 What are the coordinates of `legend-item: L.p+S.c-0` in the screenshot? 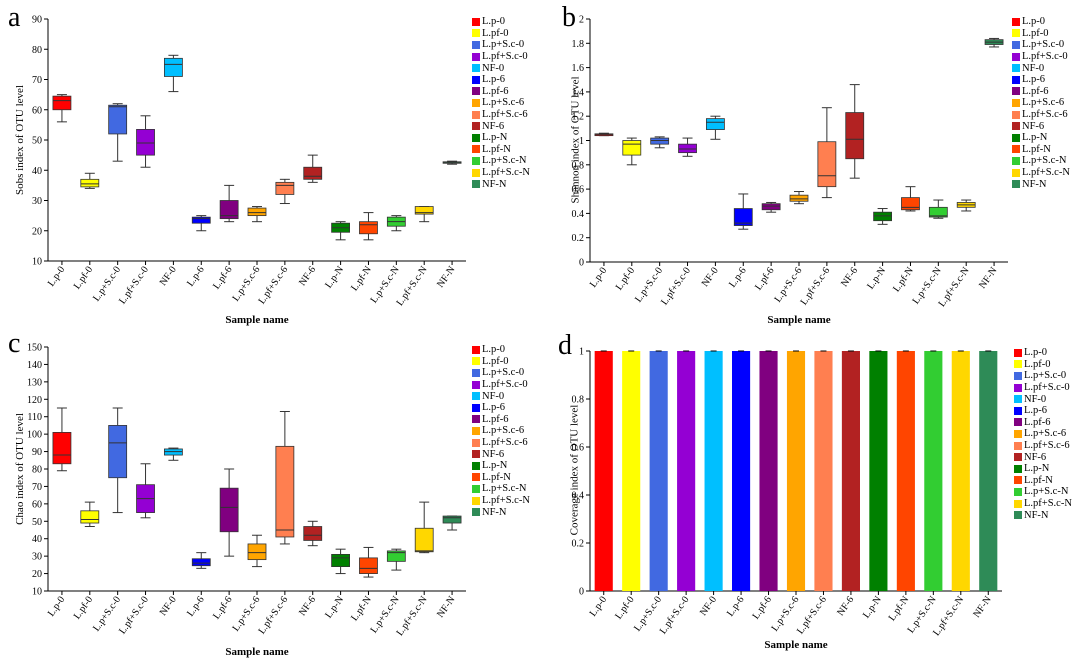 It's located at (501, 373).